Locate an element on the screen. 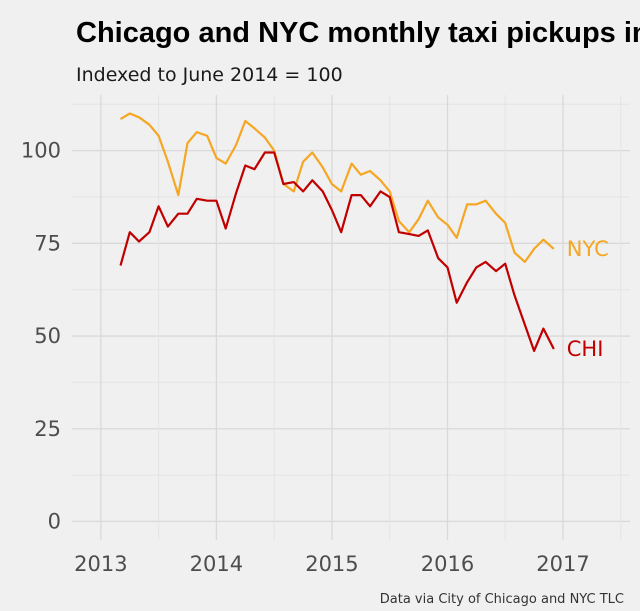 Image resolution: width=640 pixels, height=611 pixels. x-tick-label: 2014 is located at coordinates (216, 564).